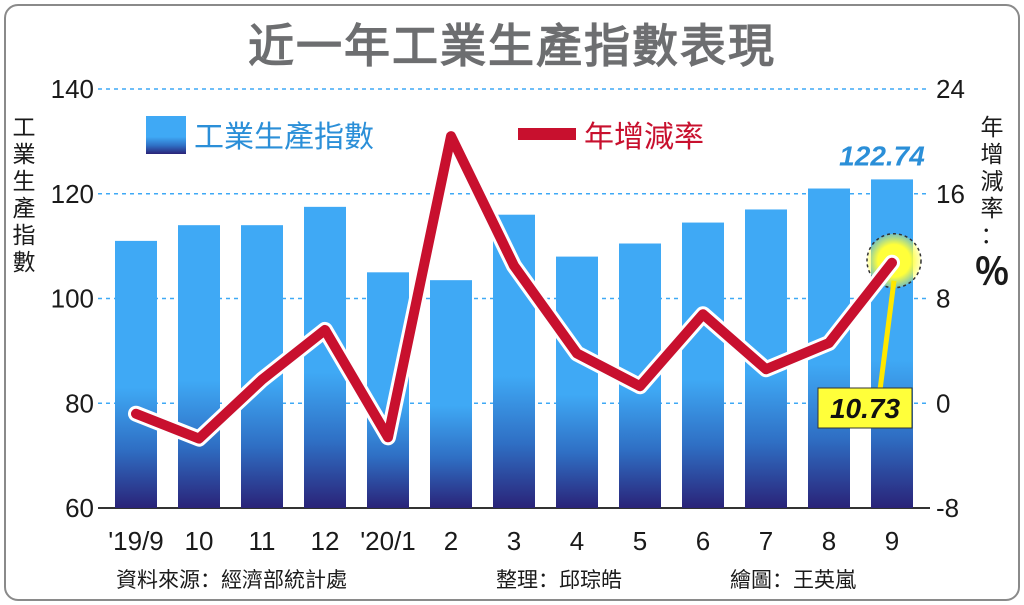 This screenshot has width=1024, height=605. What do you see at coordinates (24, 155) in the screenshot?
I see `y-left-label-char: 業` at bounding box center [24, 155].